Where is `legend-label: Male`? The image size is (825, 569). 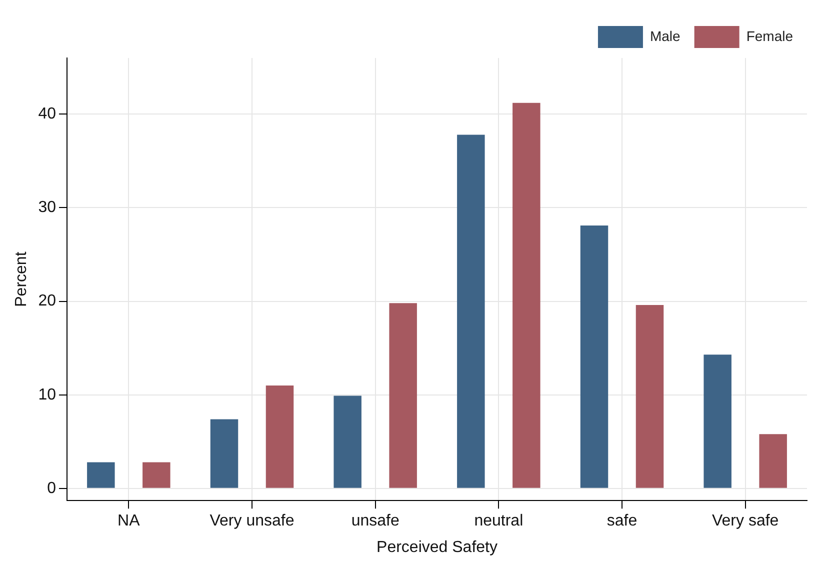 legend-label: Male is located at coordinates (665, 36).